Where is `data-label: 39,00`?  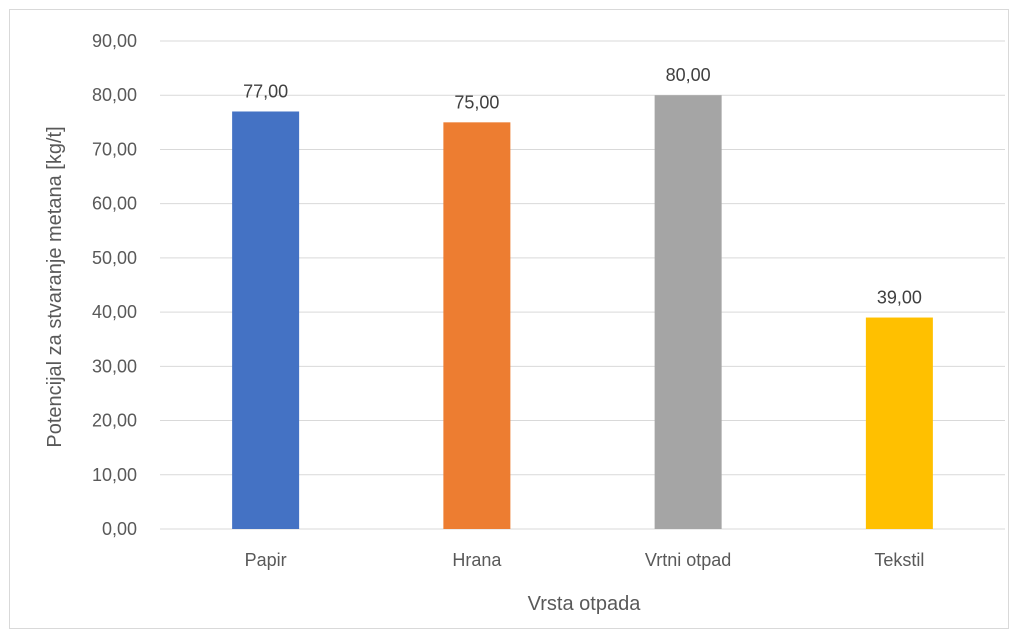 data-label: 39,00 is located at coordinates (899, 298).